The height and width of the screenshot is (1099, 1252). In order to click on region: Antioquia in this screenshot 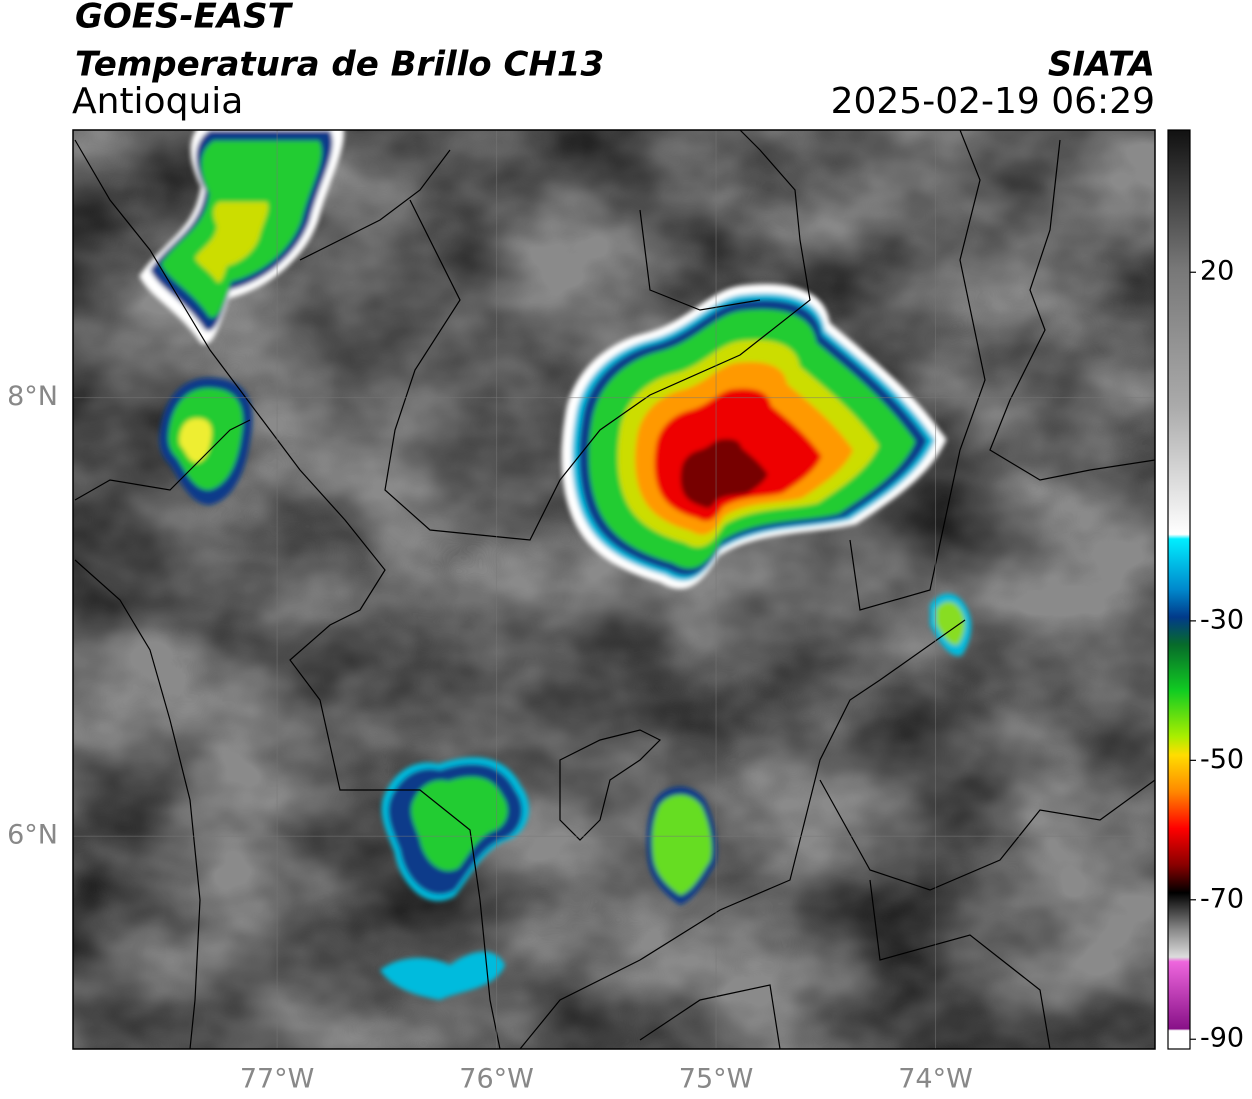, I will do `click(157, 101)`.